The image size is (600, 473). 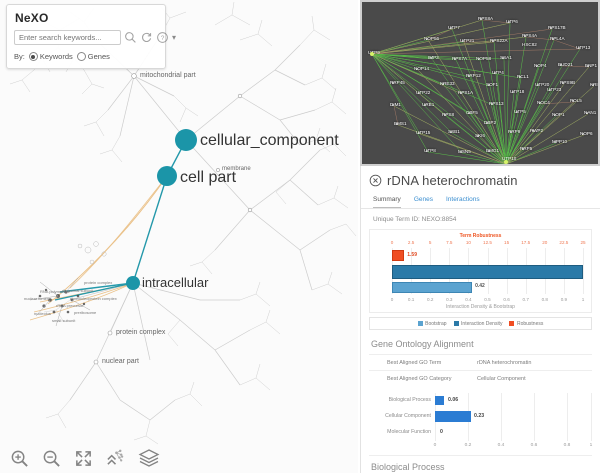 What do you see at coordinates (493, 150) in the screenshot?
I see `gene-label: EMG1` at bounding box center [493, 150].